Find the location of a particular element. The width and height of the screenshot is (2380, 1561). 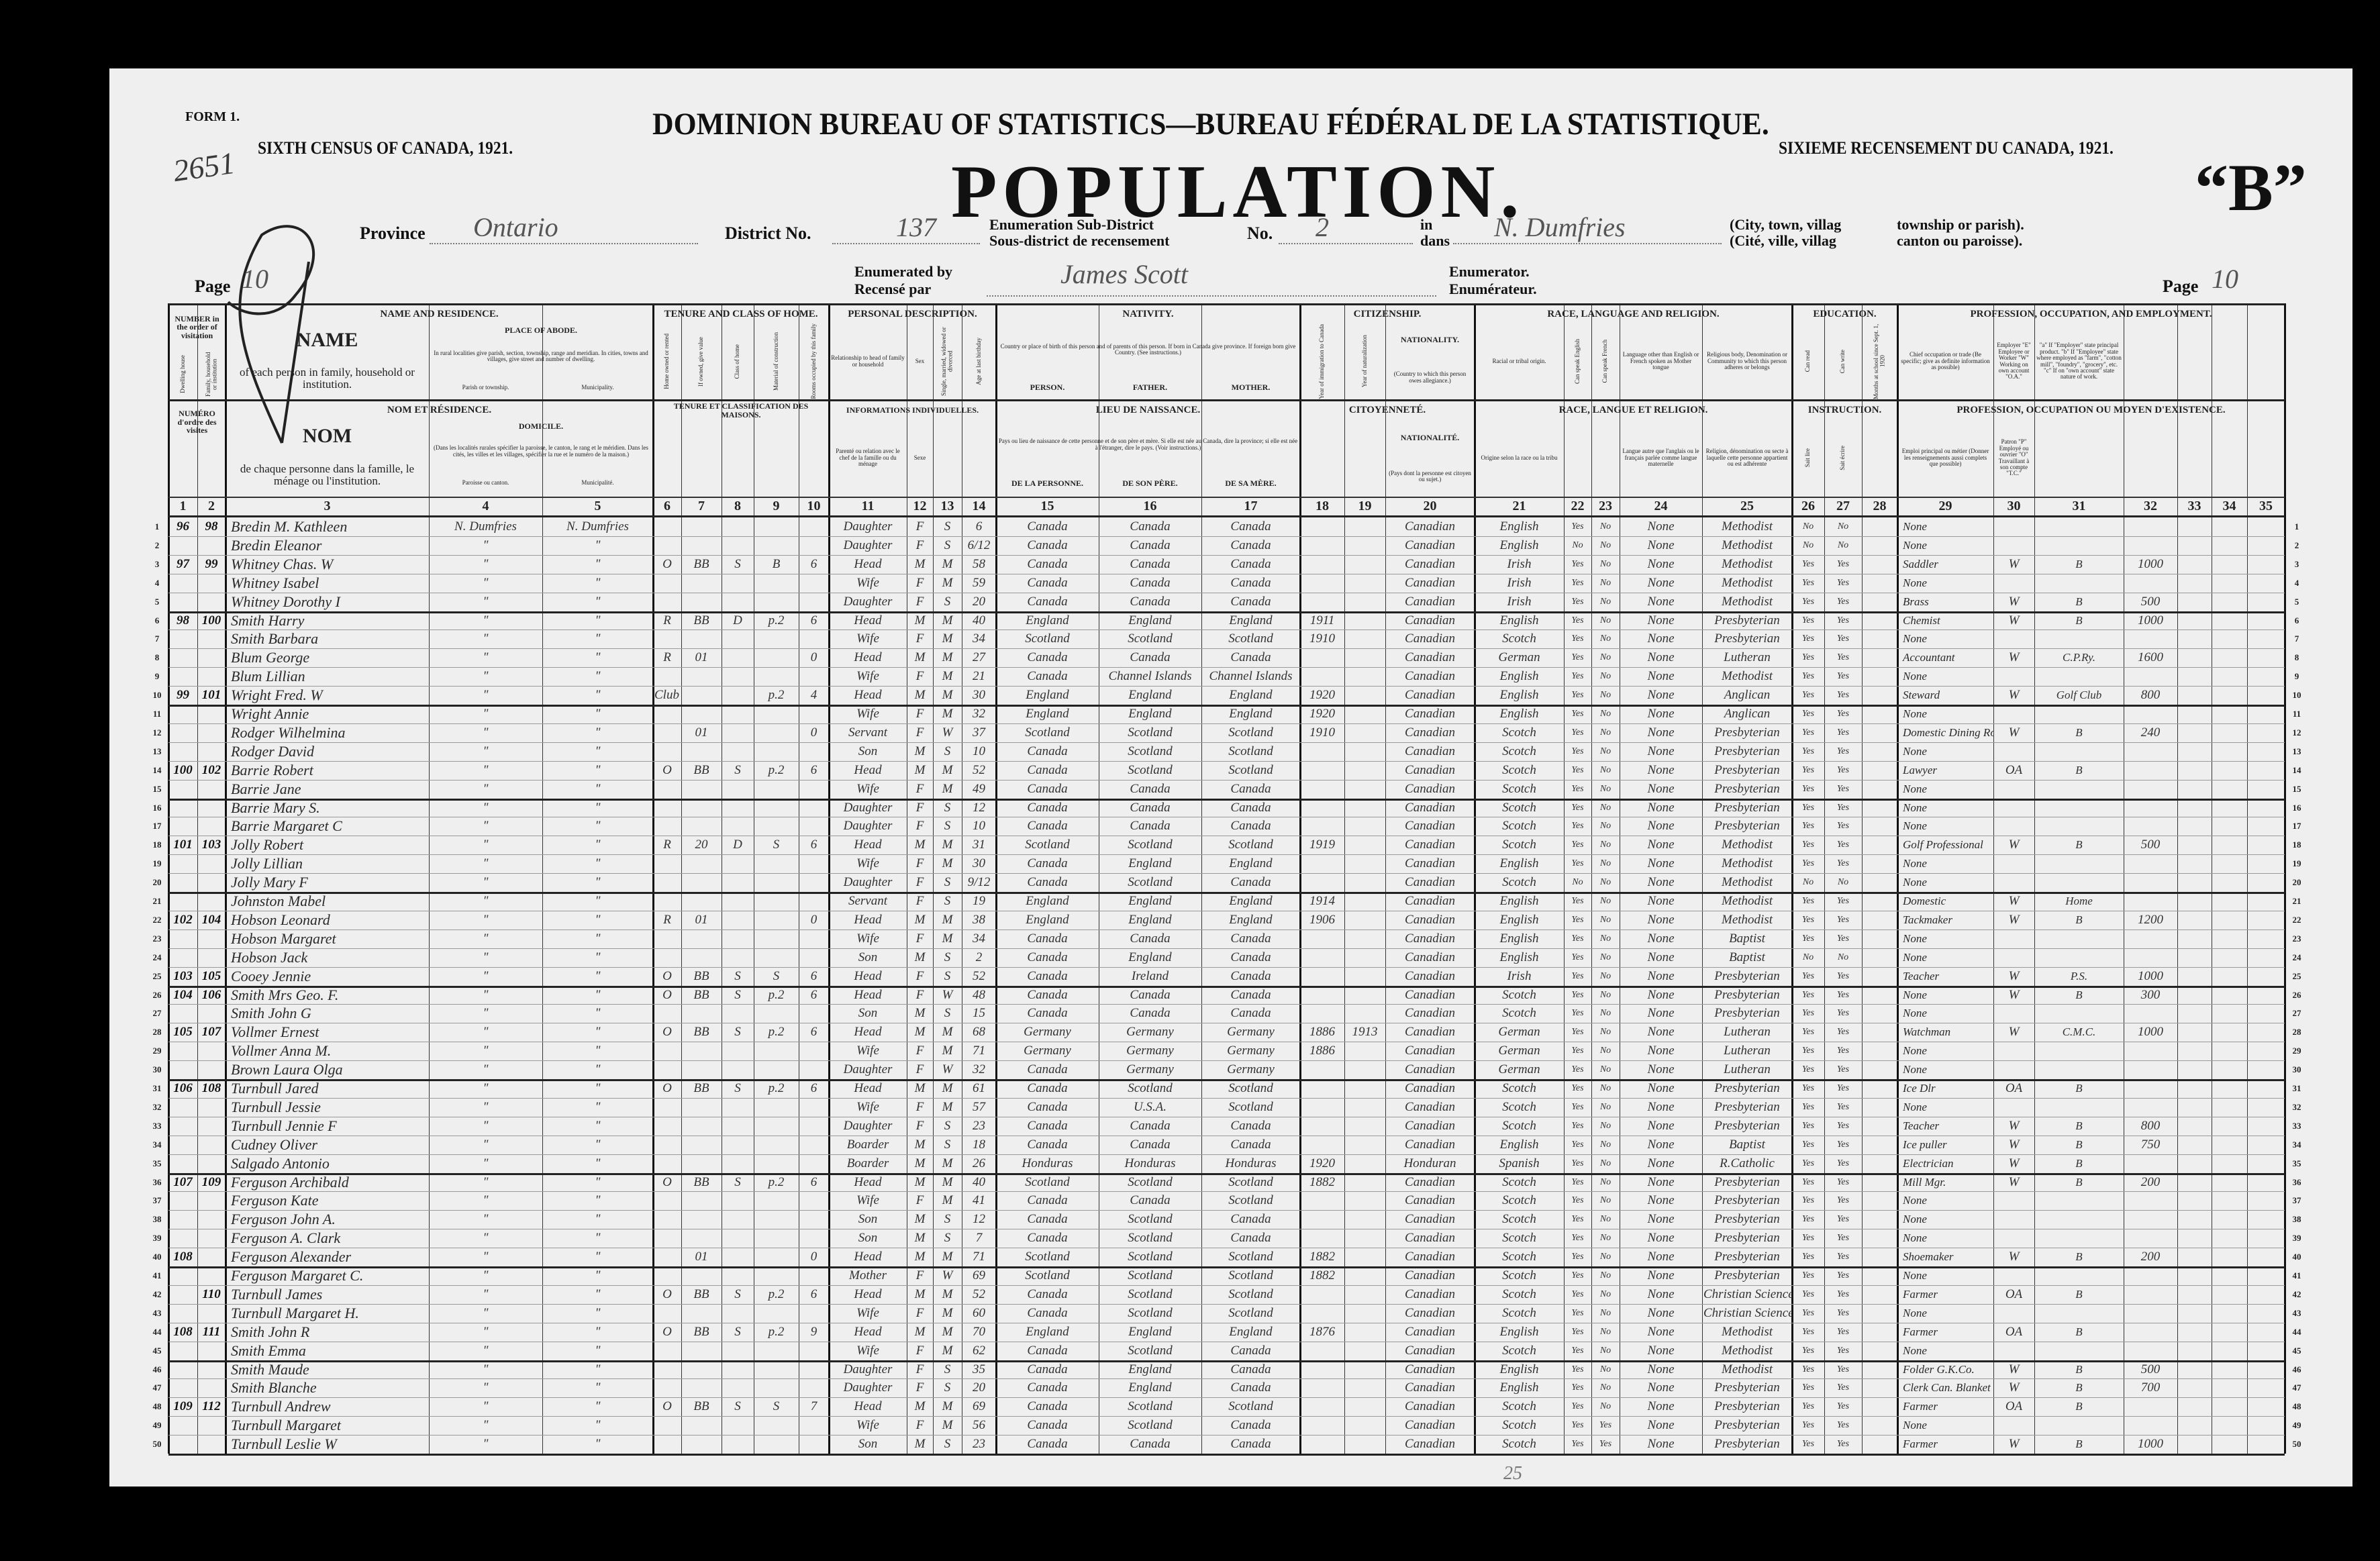

age: 41 is located at coordinates (979, 1200).